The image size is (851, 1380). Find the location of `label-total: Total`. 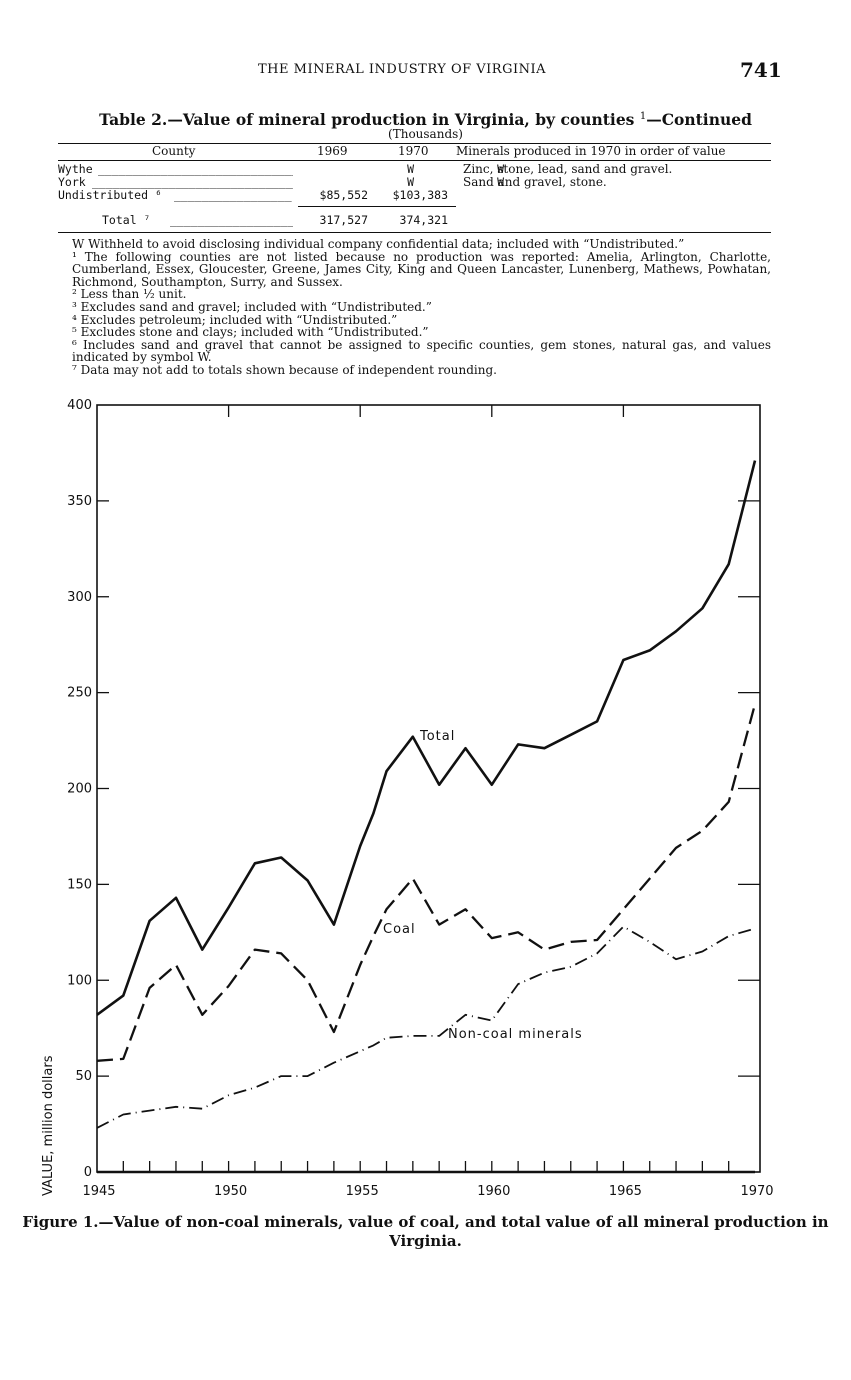

label-total: Total is located at coordinates (437, 736).